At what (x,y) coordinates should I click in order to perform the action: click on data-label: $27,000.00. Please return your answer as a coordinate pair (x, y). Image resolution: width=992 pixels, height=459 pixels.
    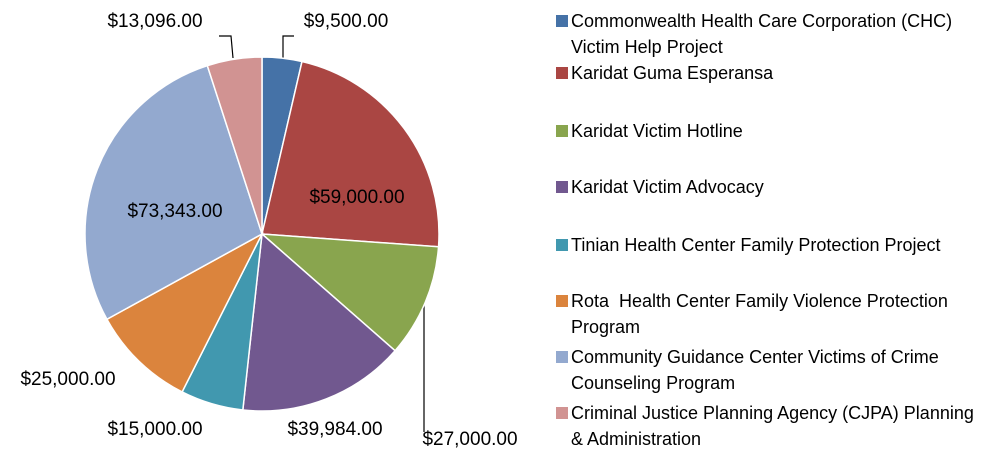
    Looking at the image, I should click on (469, 439).